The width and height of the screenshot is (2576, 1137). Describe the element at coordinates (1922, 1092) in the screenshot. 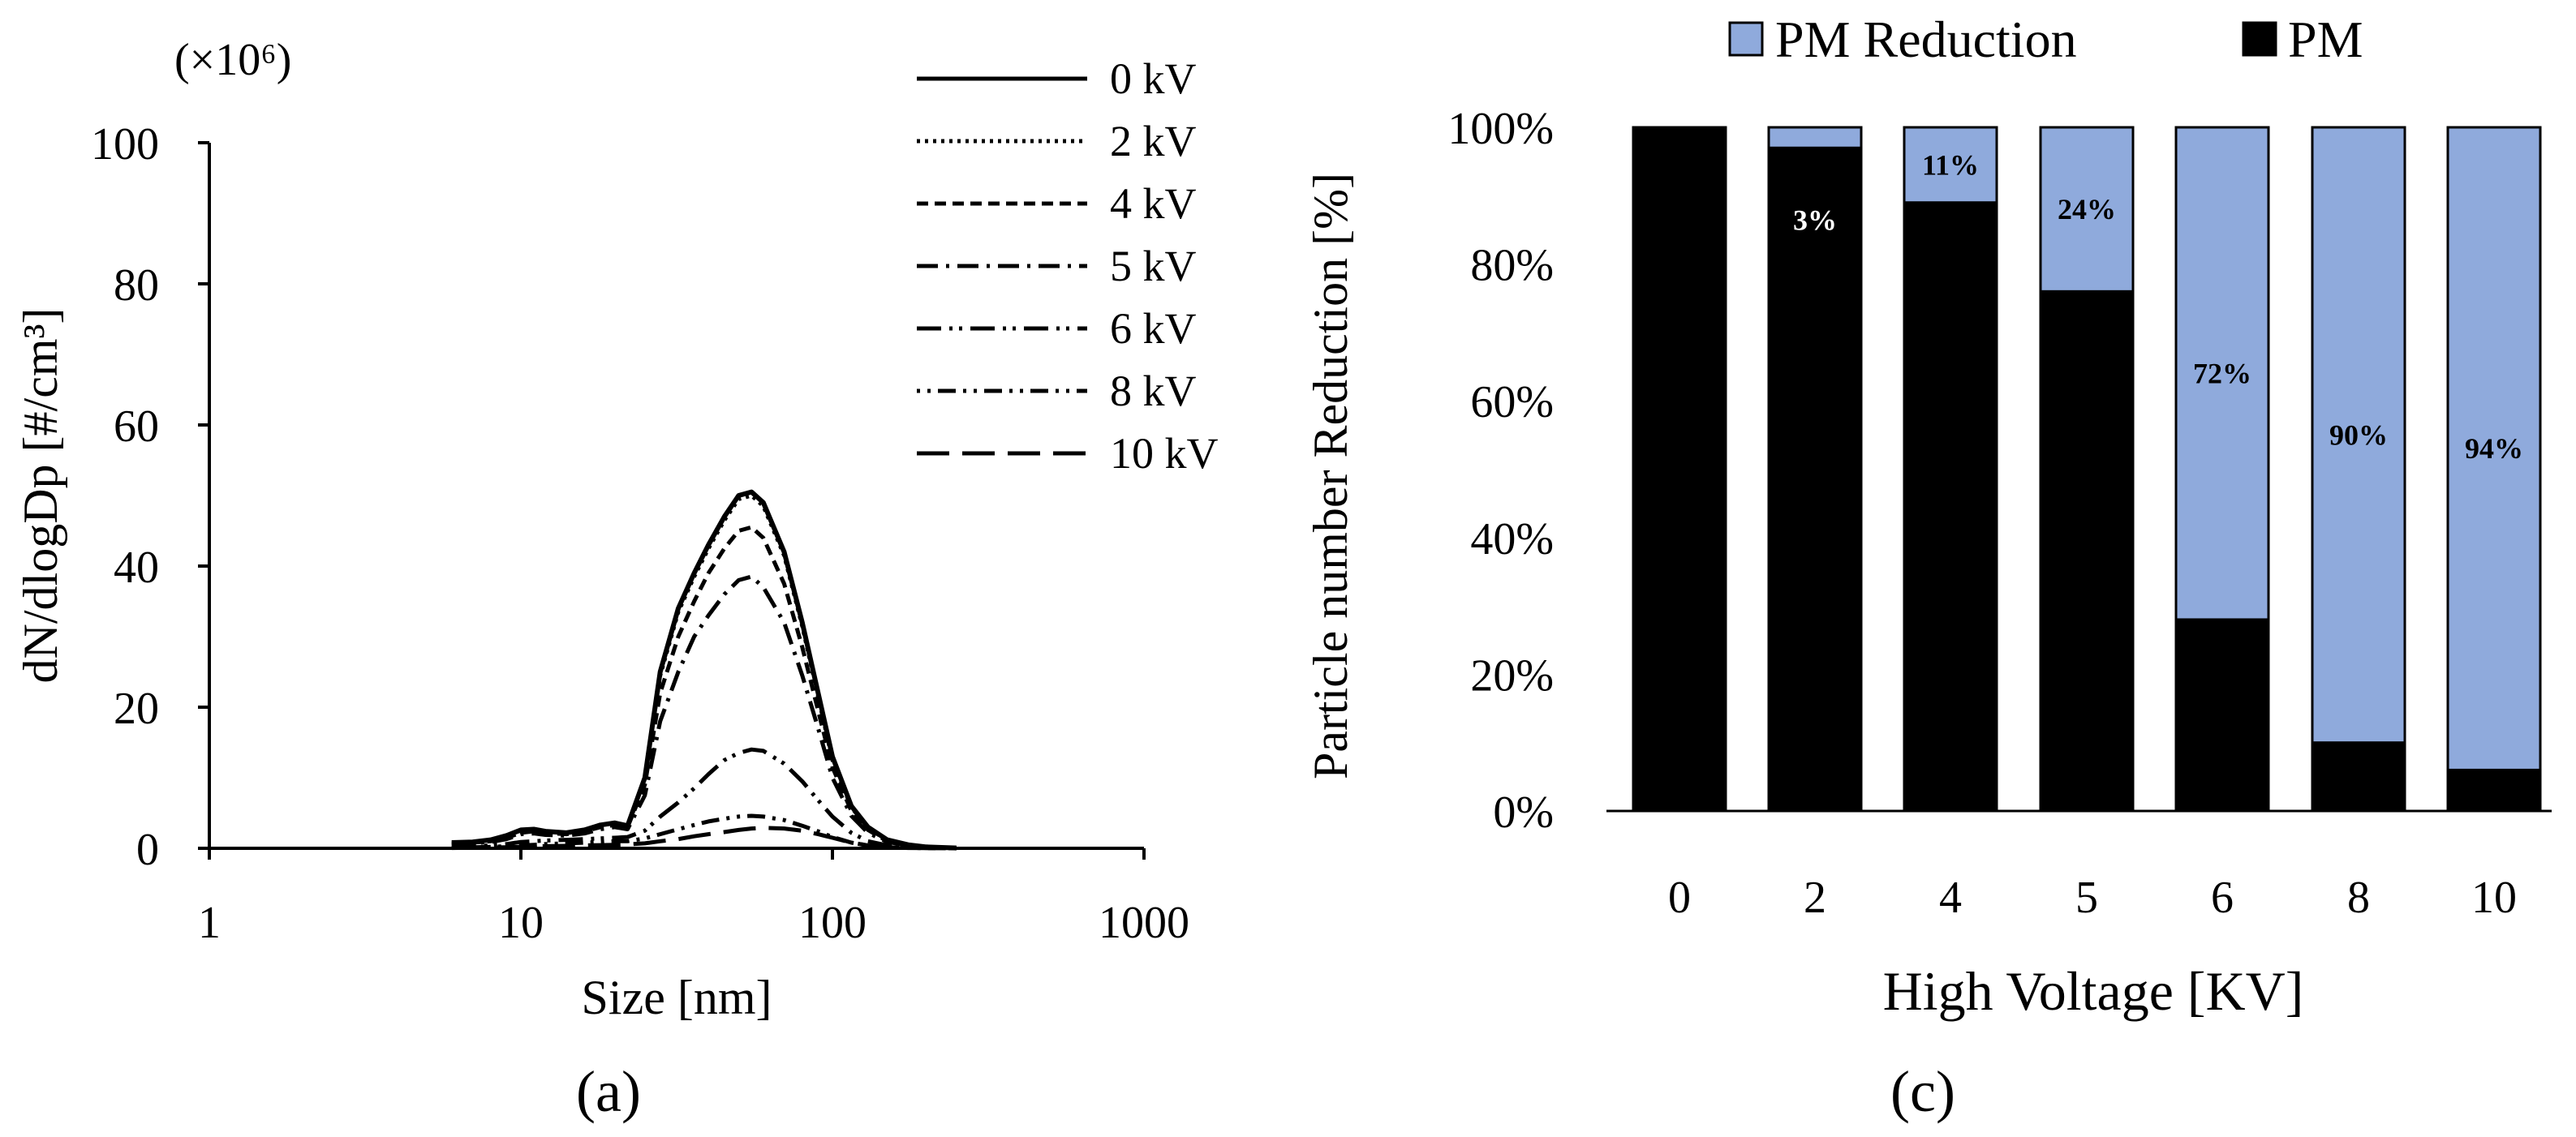

I see `panel-c-label: (c)` at that location.